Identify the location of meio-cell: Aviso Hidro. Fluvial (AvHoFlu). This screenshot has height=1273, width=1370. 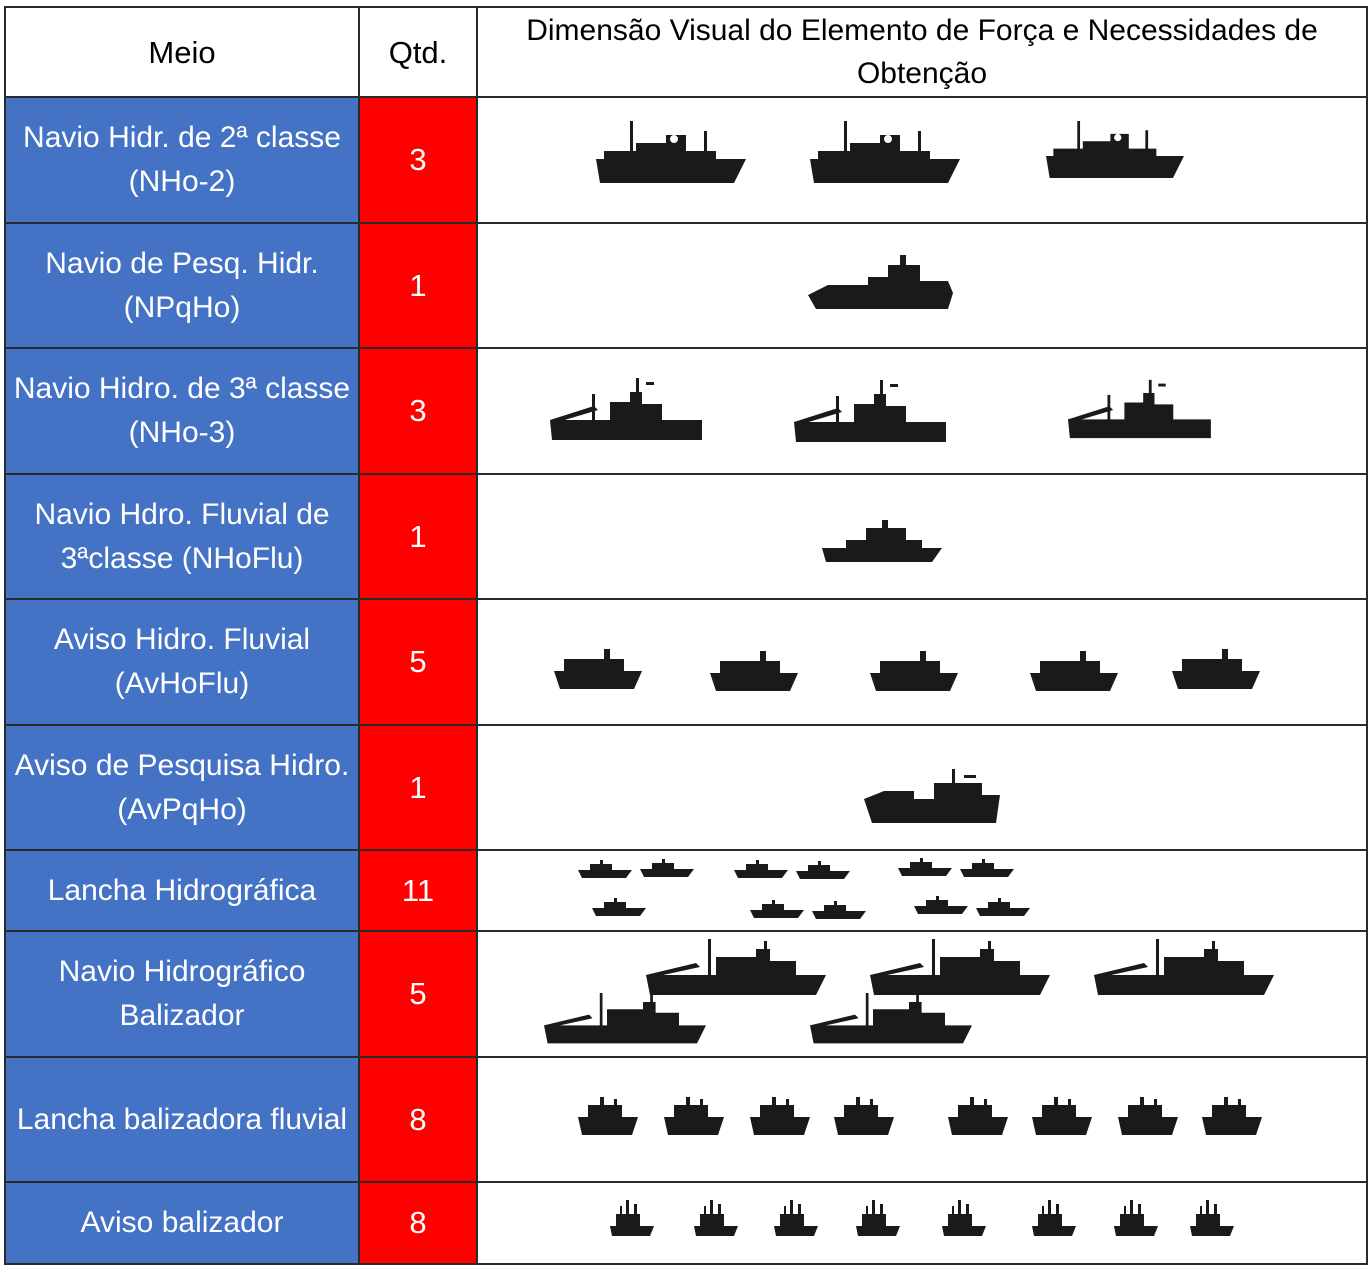
(182, 662).